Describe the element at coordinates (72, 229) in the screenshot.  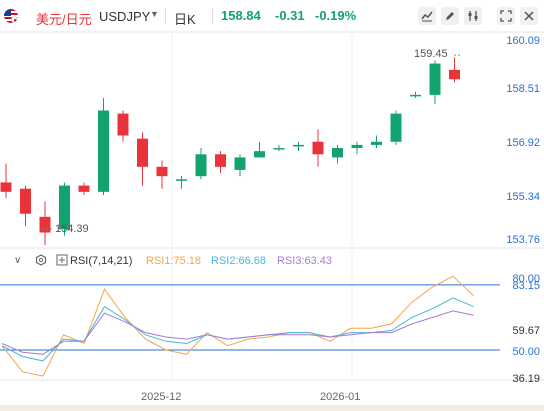
I see `low-annotation: 154.39` at that location.